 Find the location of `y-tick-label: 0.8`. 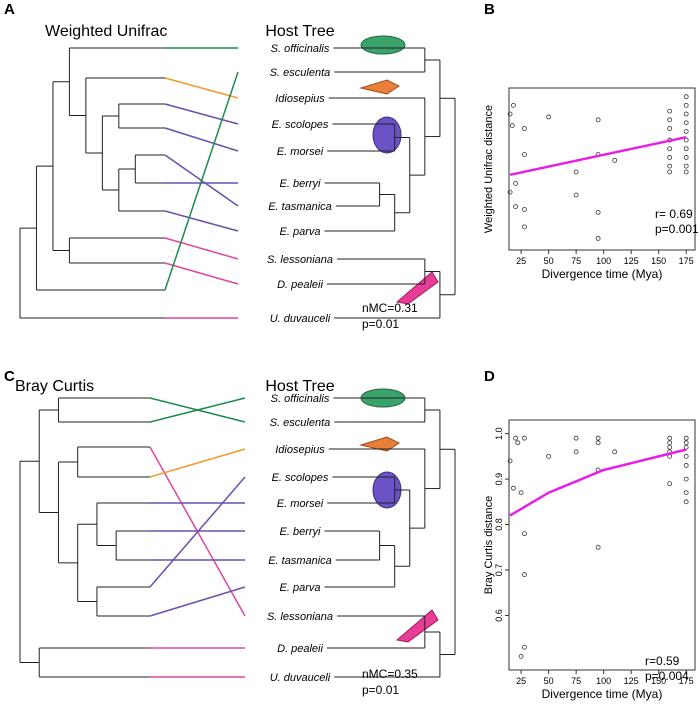

y-tick-label: 0.8 is located at coordinates (499, 524).